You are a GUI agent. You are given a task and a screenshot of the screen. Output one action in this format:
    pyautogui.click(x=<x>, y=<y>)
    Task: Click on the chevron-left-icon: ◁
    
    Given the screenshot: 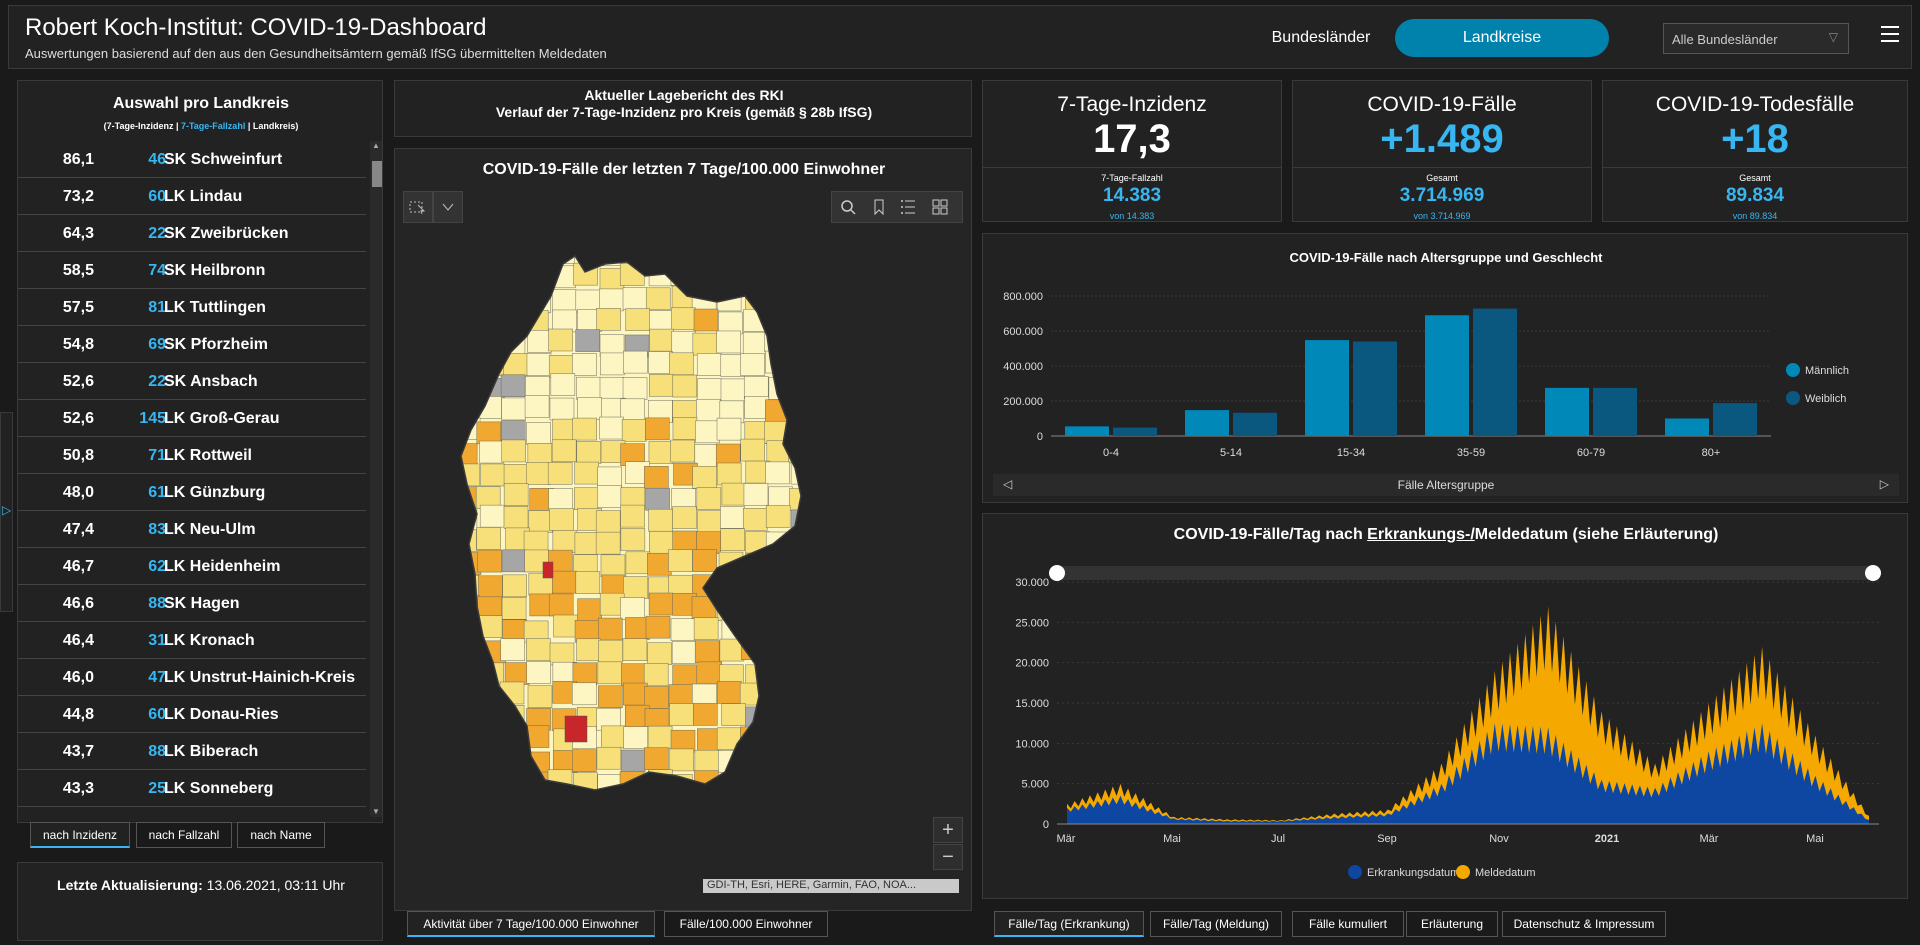 What is the action you would take?
    pyautogui.click(x=1008, y=484)
    